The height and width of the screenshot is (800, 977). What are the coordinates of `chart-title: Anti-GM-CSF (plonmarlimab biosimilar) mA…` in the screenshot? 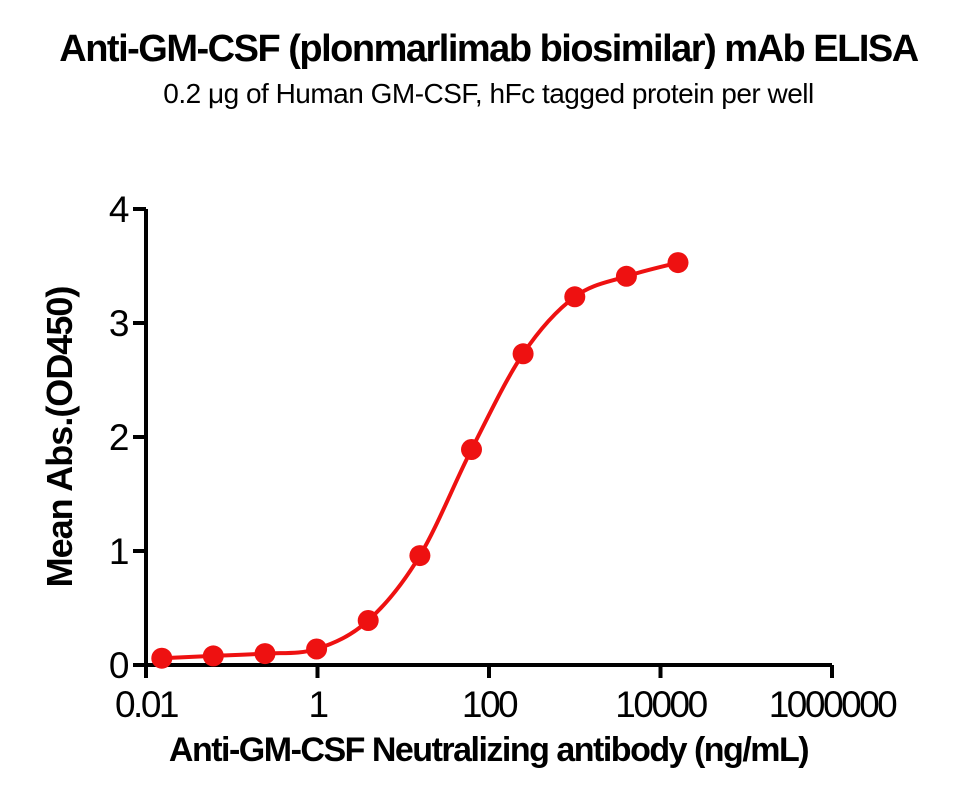 It's located at (489, 49).